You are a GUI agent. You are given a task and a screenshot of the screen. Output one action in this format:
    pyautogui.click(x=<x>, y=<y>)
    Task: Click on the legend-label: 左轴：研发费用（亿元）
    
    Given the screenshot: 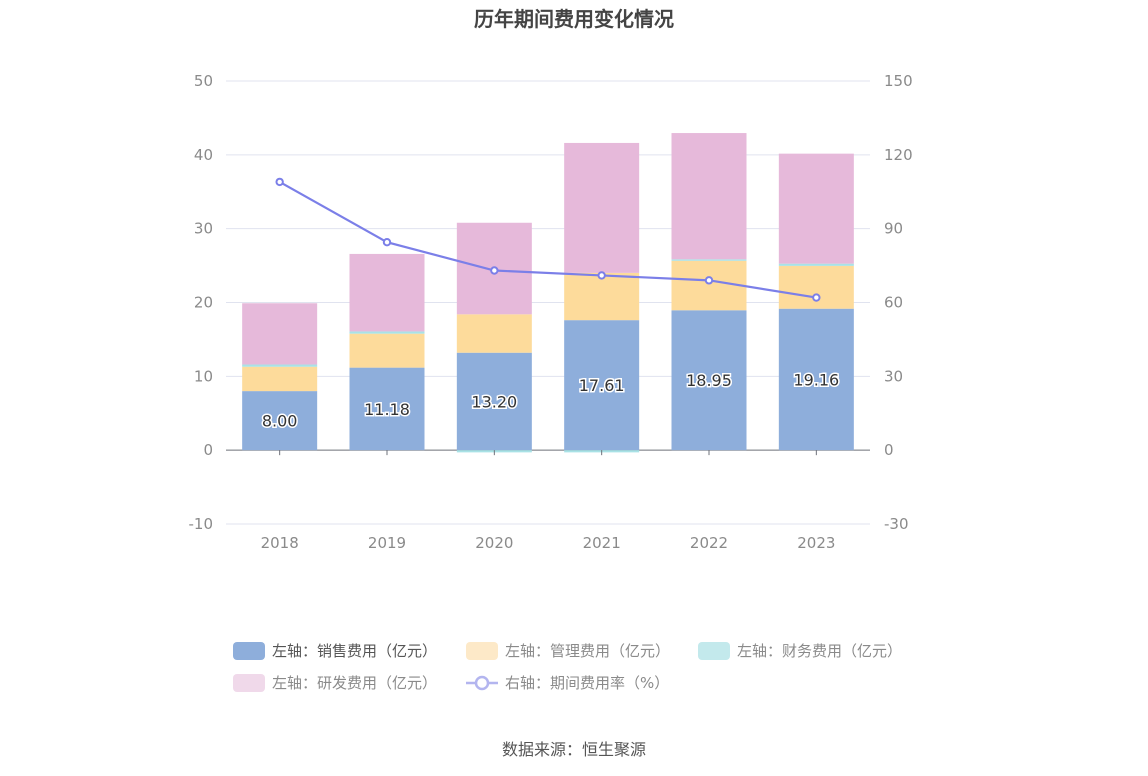 What is the action you would take?
    pyautogui.click(x=354, y=683)
    